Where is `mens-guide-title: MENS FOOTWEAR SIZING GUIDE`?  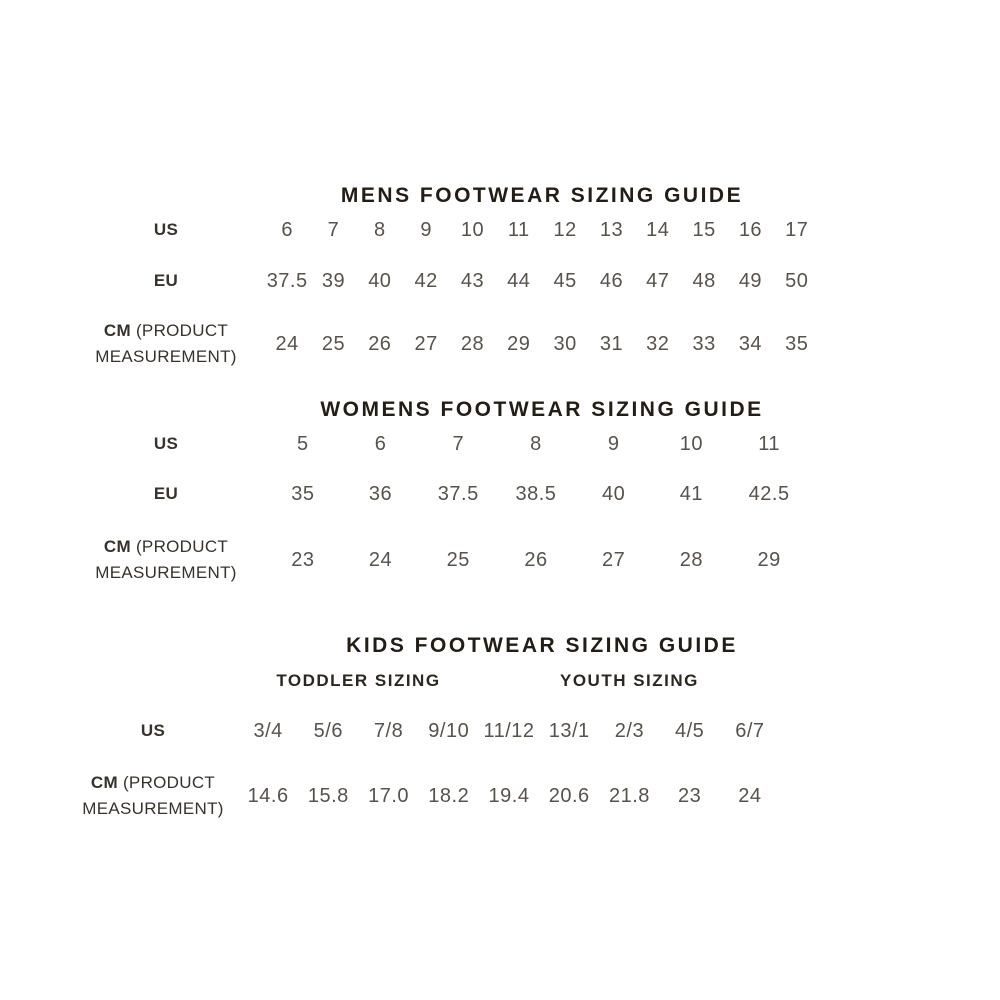
mens-guide-title: MENS FOOTWEAR SIZING GUIDE is located at coordinates (542, 195).